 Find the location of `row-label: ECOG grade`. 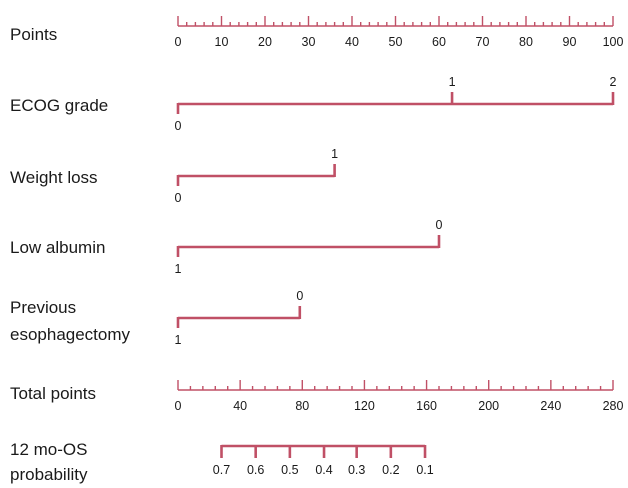

row-label: ECOG grade is located at coordinates (59, 105).